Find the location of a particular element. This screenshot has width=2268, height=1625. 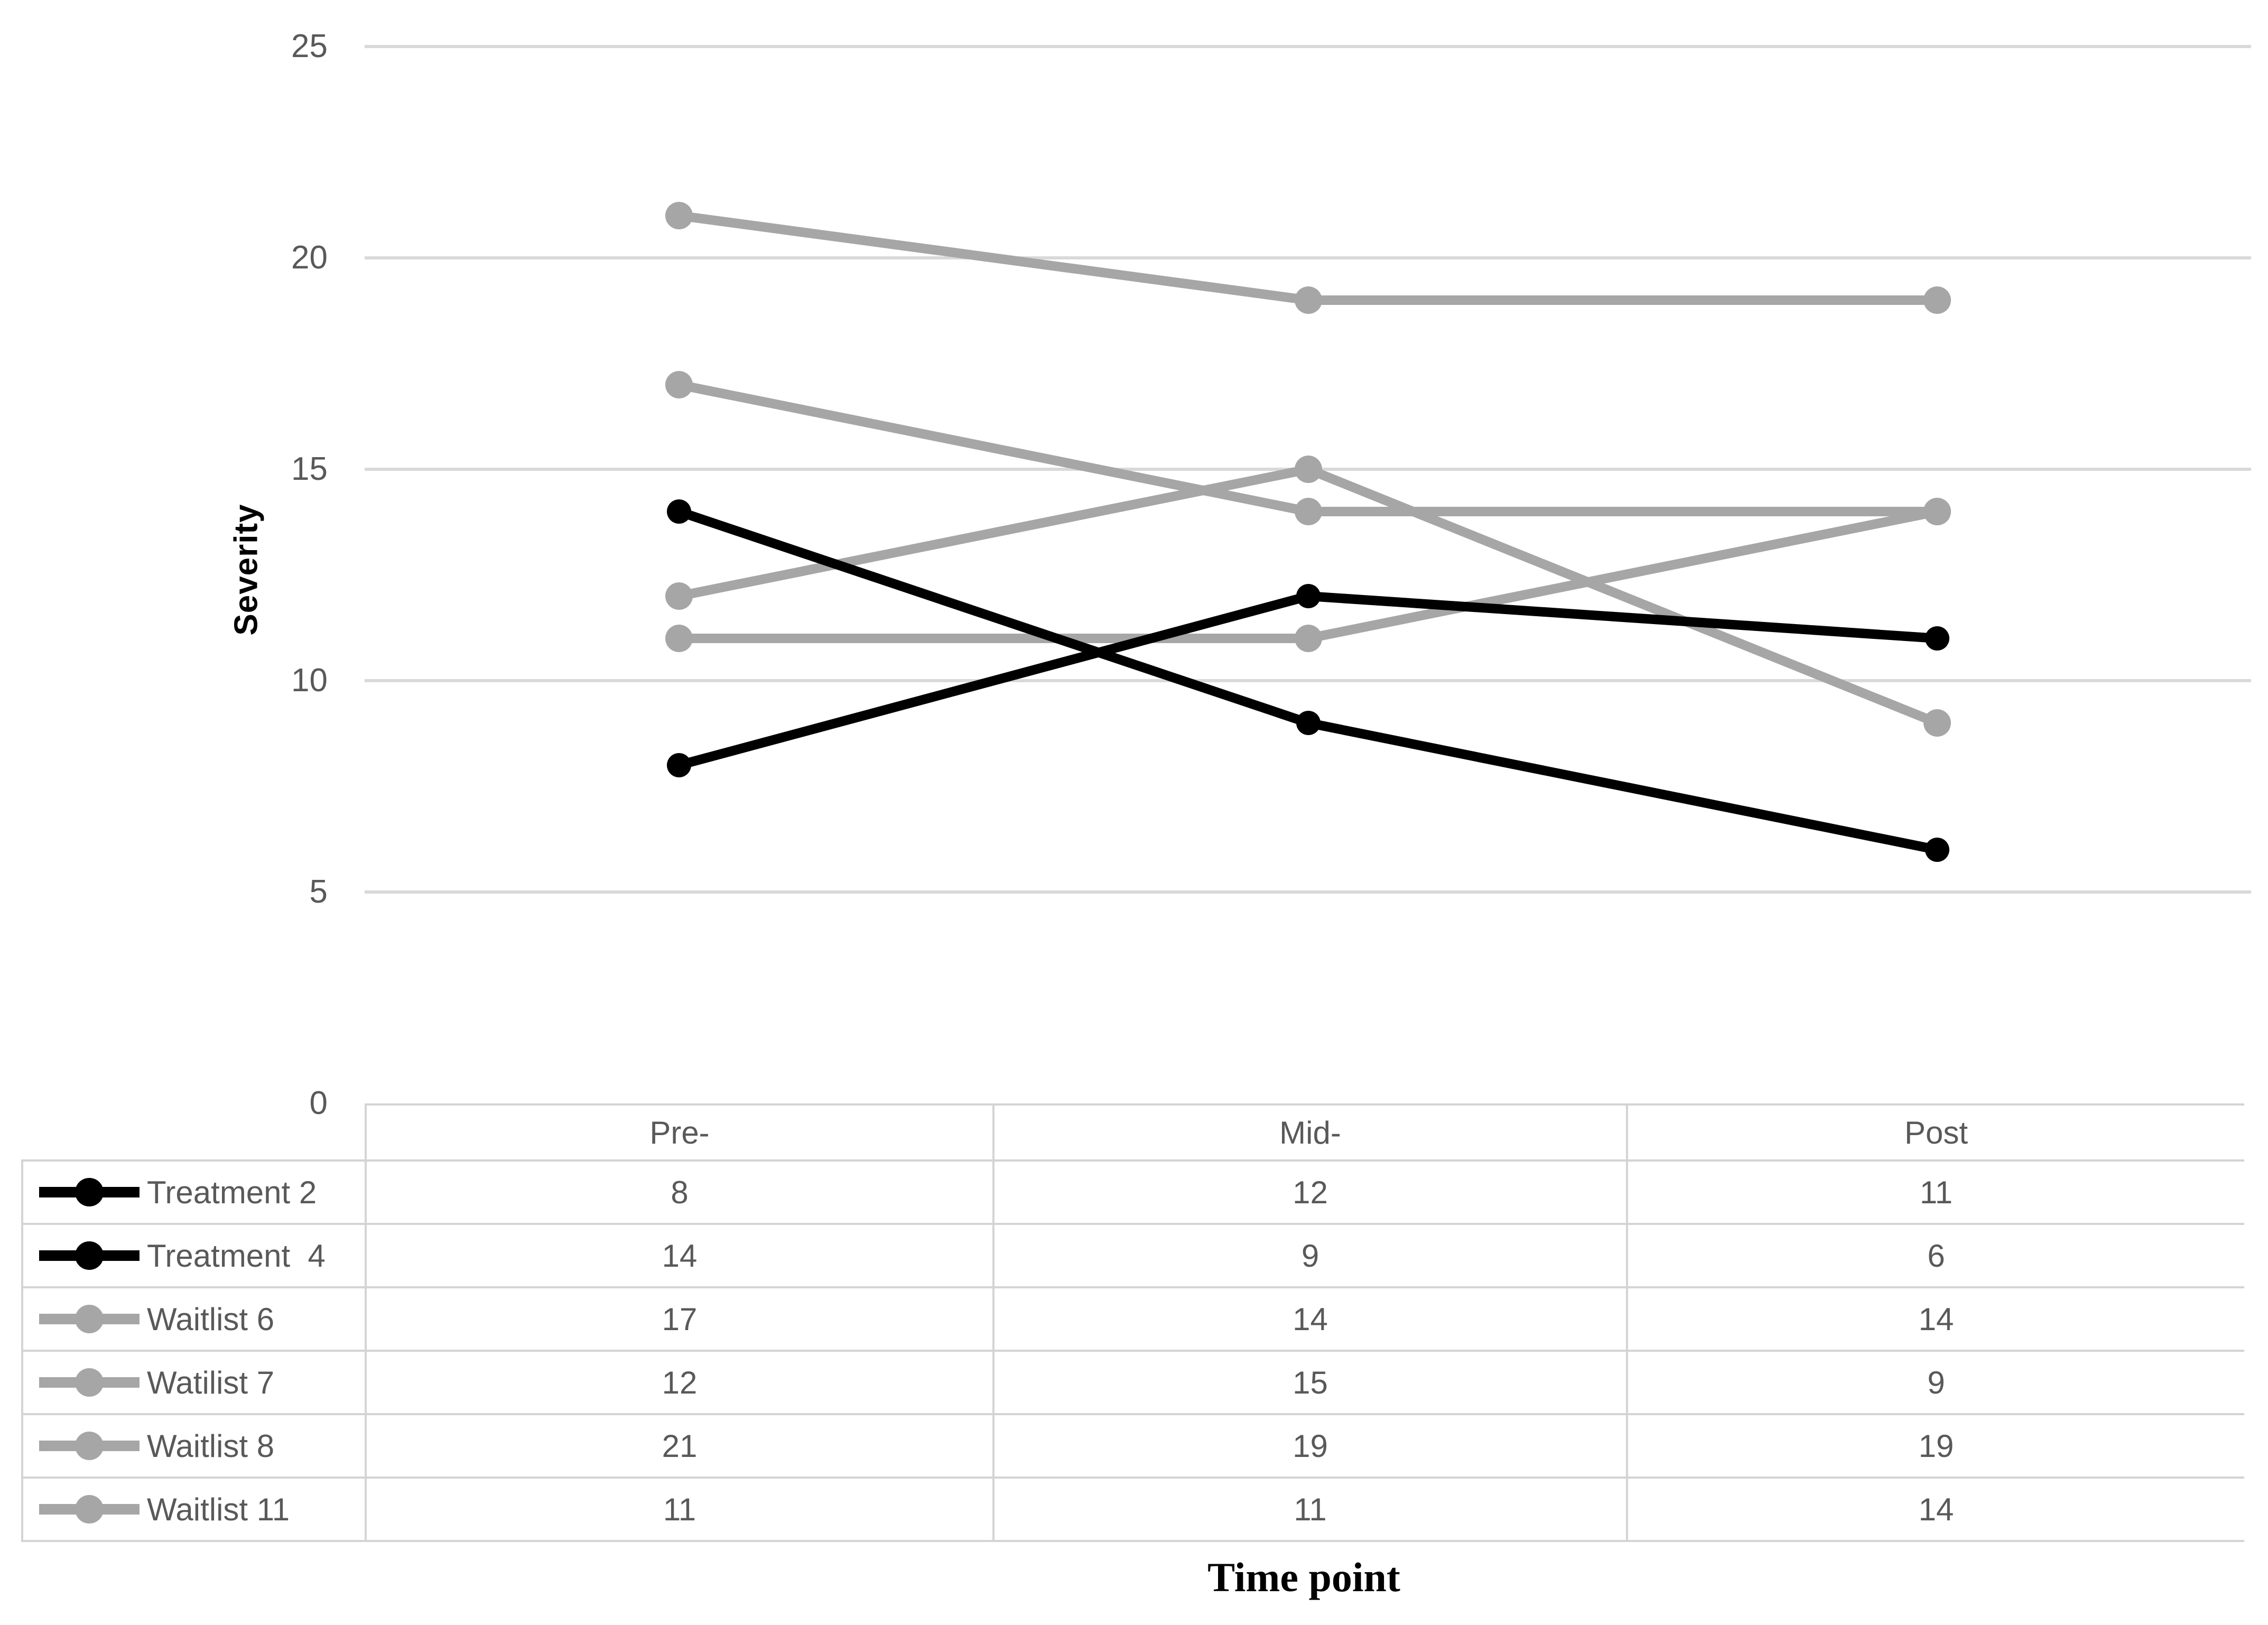

legend-cell: Waitlist 11 is located at coordinates (194, 1509).